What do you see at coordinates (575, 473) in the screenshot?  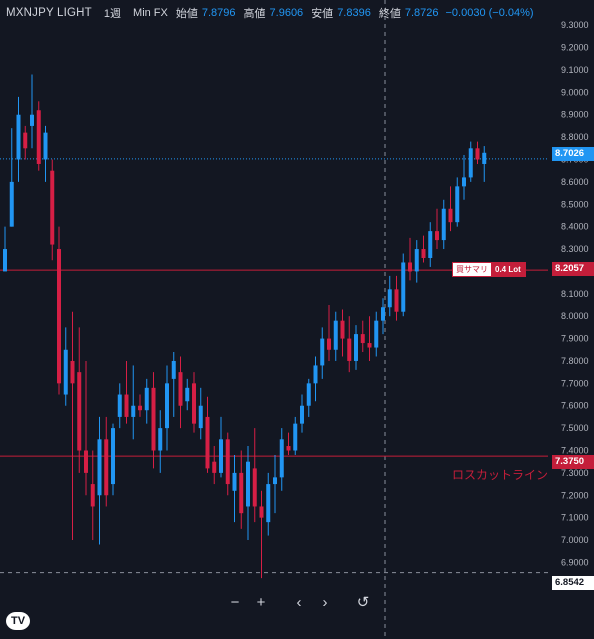 I see `price-axis-tick: 7.3000` at bounding box center [575, 473].